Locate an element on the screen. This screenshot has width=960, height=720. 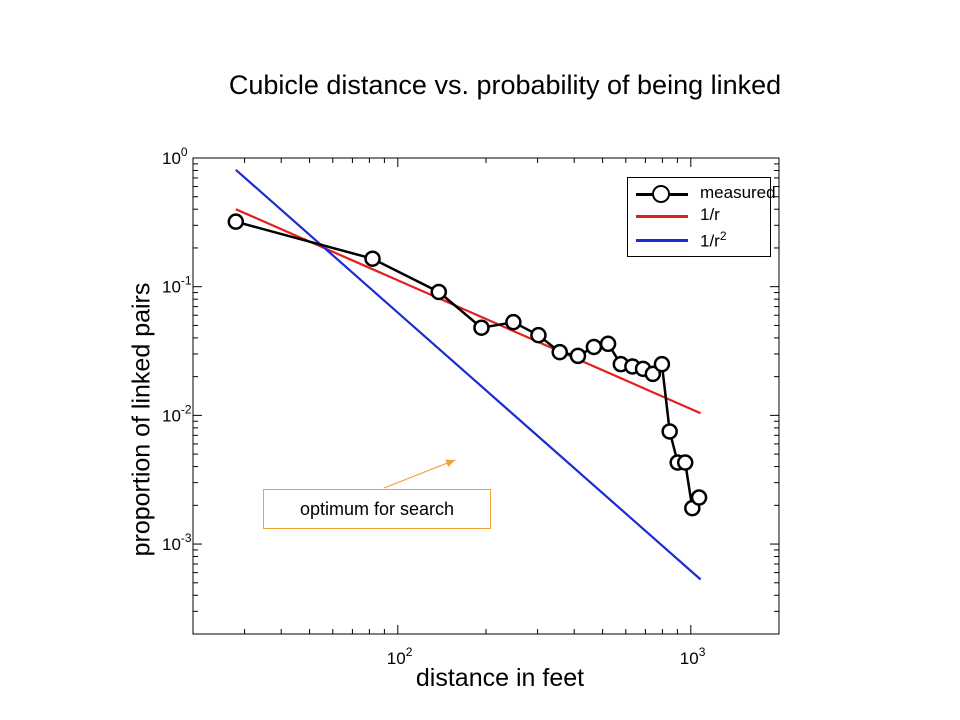
legend-marker-circle is located at coordinates (661, 194).